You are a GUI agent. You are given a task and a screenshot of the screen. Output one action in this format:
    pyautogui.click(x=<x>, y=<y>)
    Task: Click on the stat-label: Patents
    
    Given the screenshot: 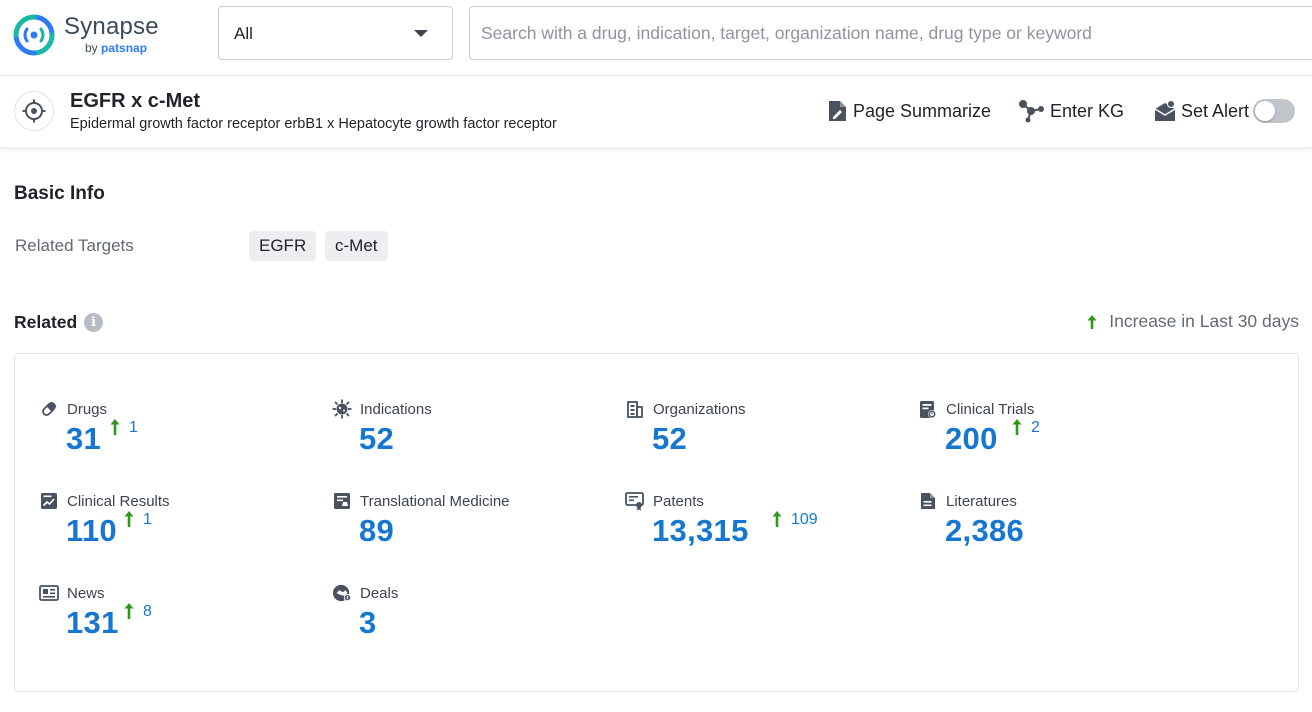 What is the action you would take?
    pyautogui.click(x=678, y=501)
    